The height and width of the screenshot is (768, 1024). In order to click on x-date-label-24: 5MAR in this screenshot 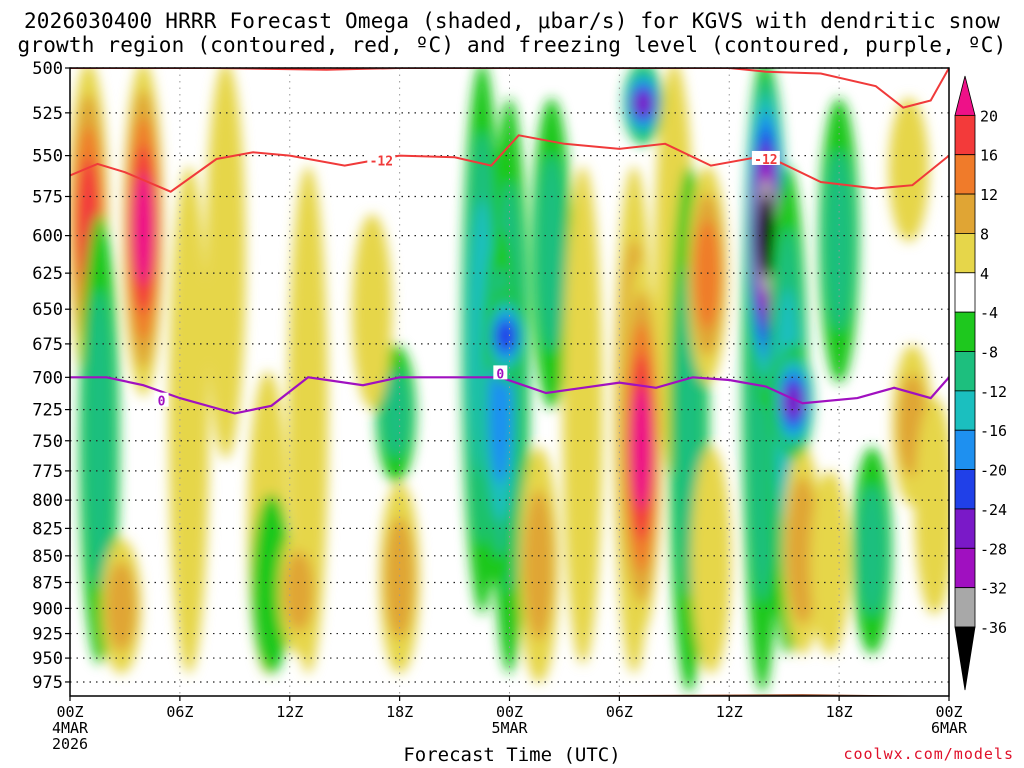, I will do `click(509, 728)`.